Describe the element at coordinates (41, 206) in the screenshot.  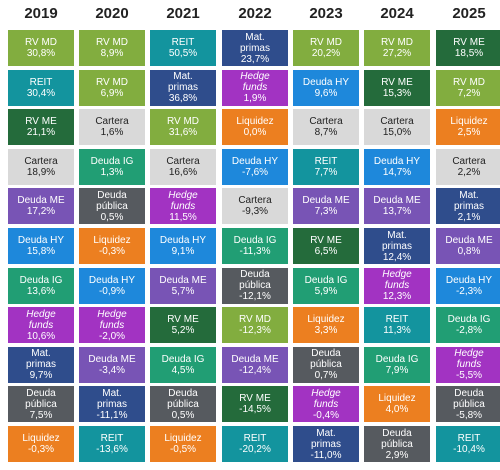
I see `cell-2019-5: Deuda ME 17,2%` at that location.